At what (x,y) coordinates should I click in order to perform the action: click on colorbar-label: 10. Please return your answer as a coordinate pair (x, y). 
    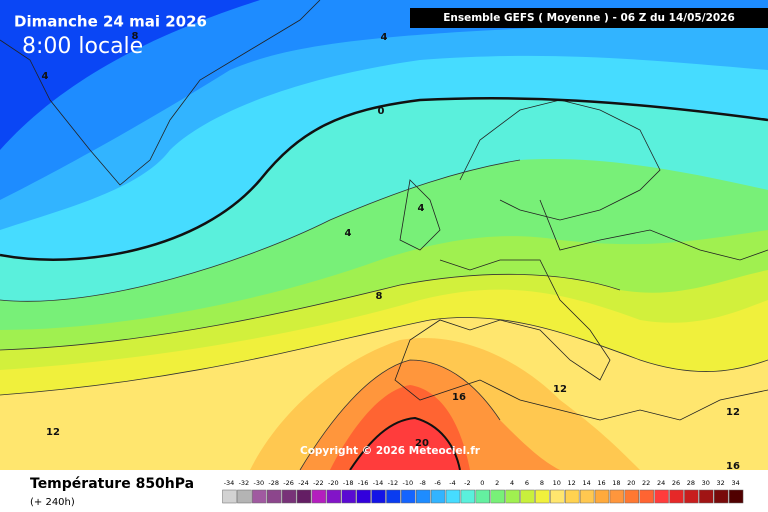
    Looking at the image, I should click on (557, 483).